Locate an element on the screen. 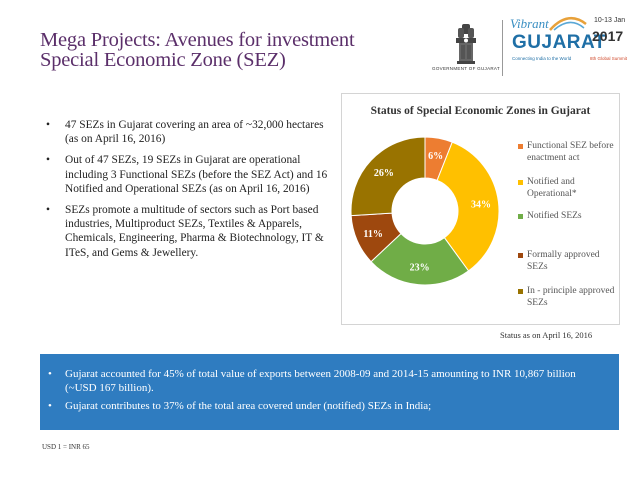 The image size is (638, 479). government-label: GOVERNMENT OF GUJARAT is located at coordinates (466, 68).